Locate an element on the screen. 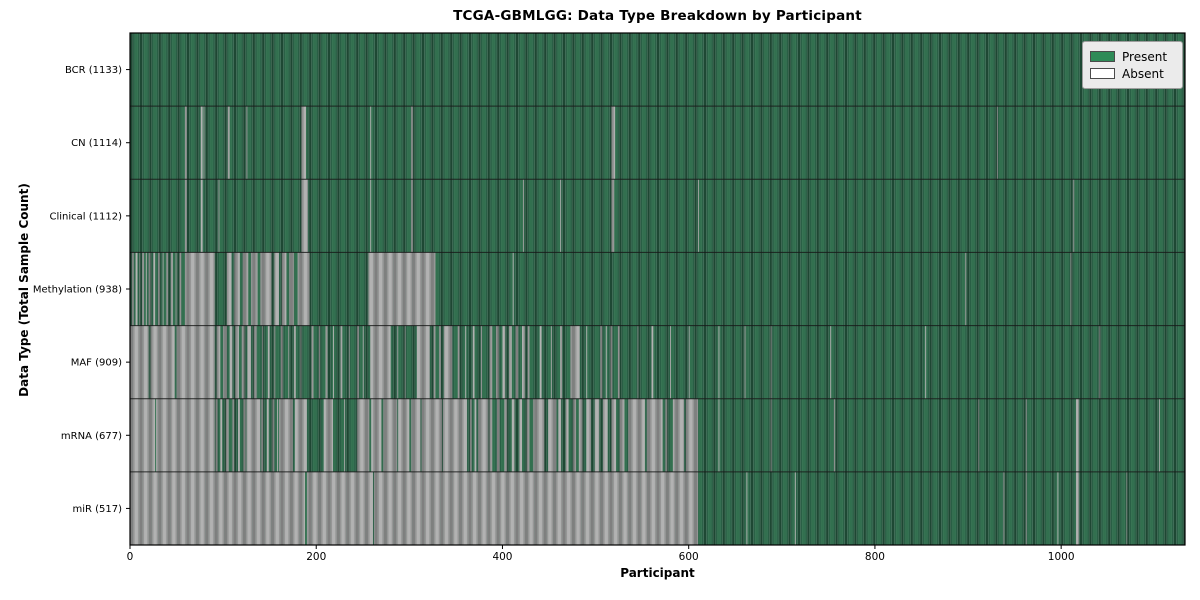 The width and height of the screenshot is (1200, 600). legend-label-present: Present is located at coordinates (1145, 56).